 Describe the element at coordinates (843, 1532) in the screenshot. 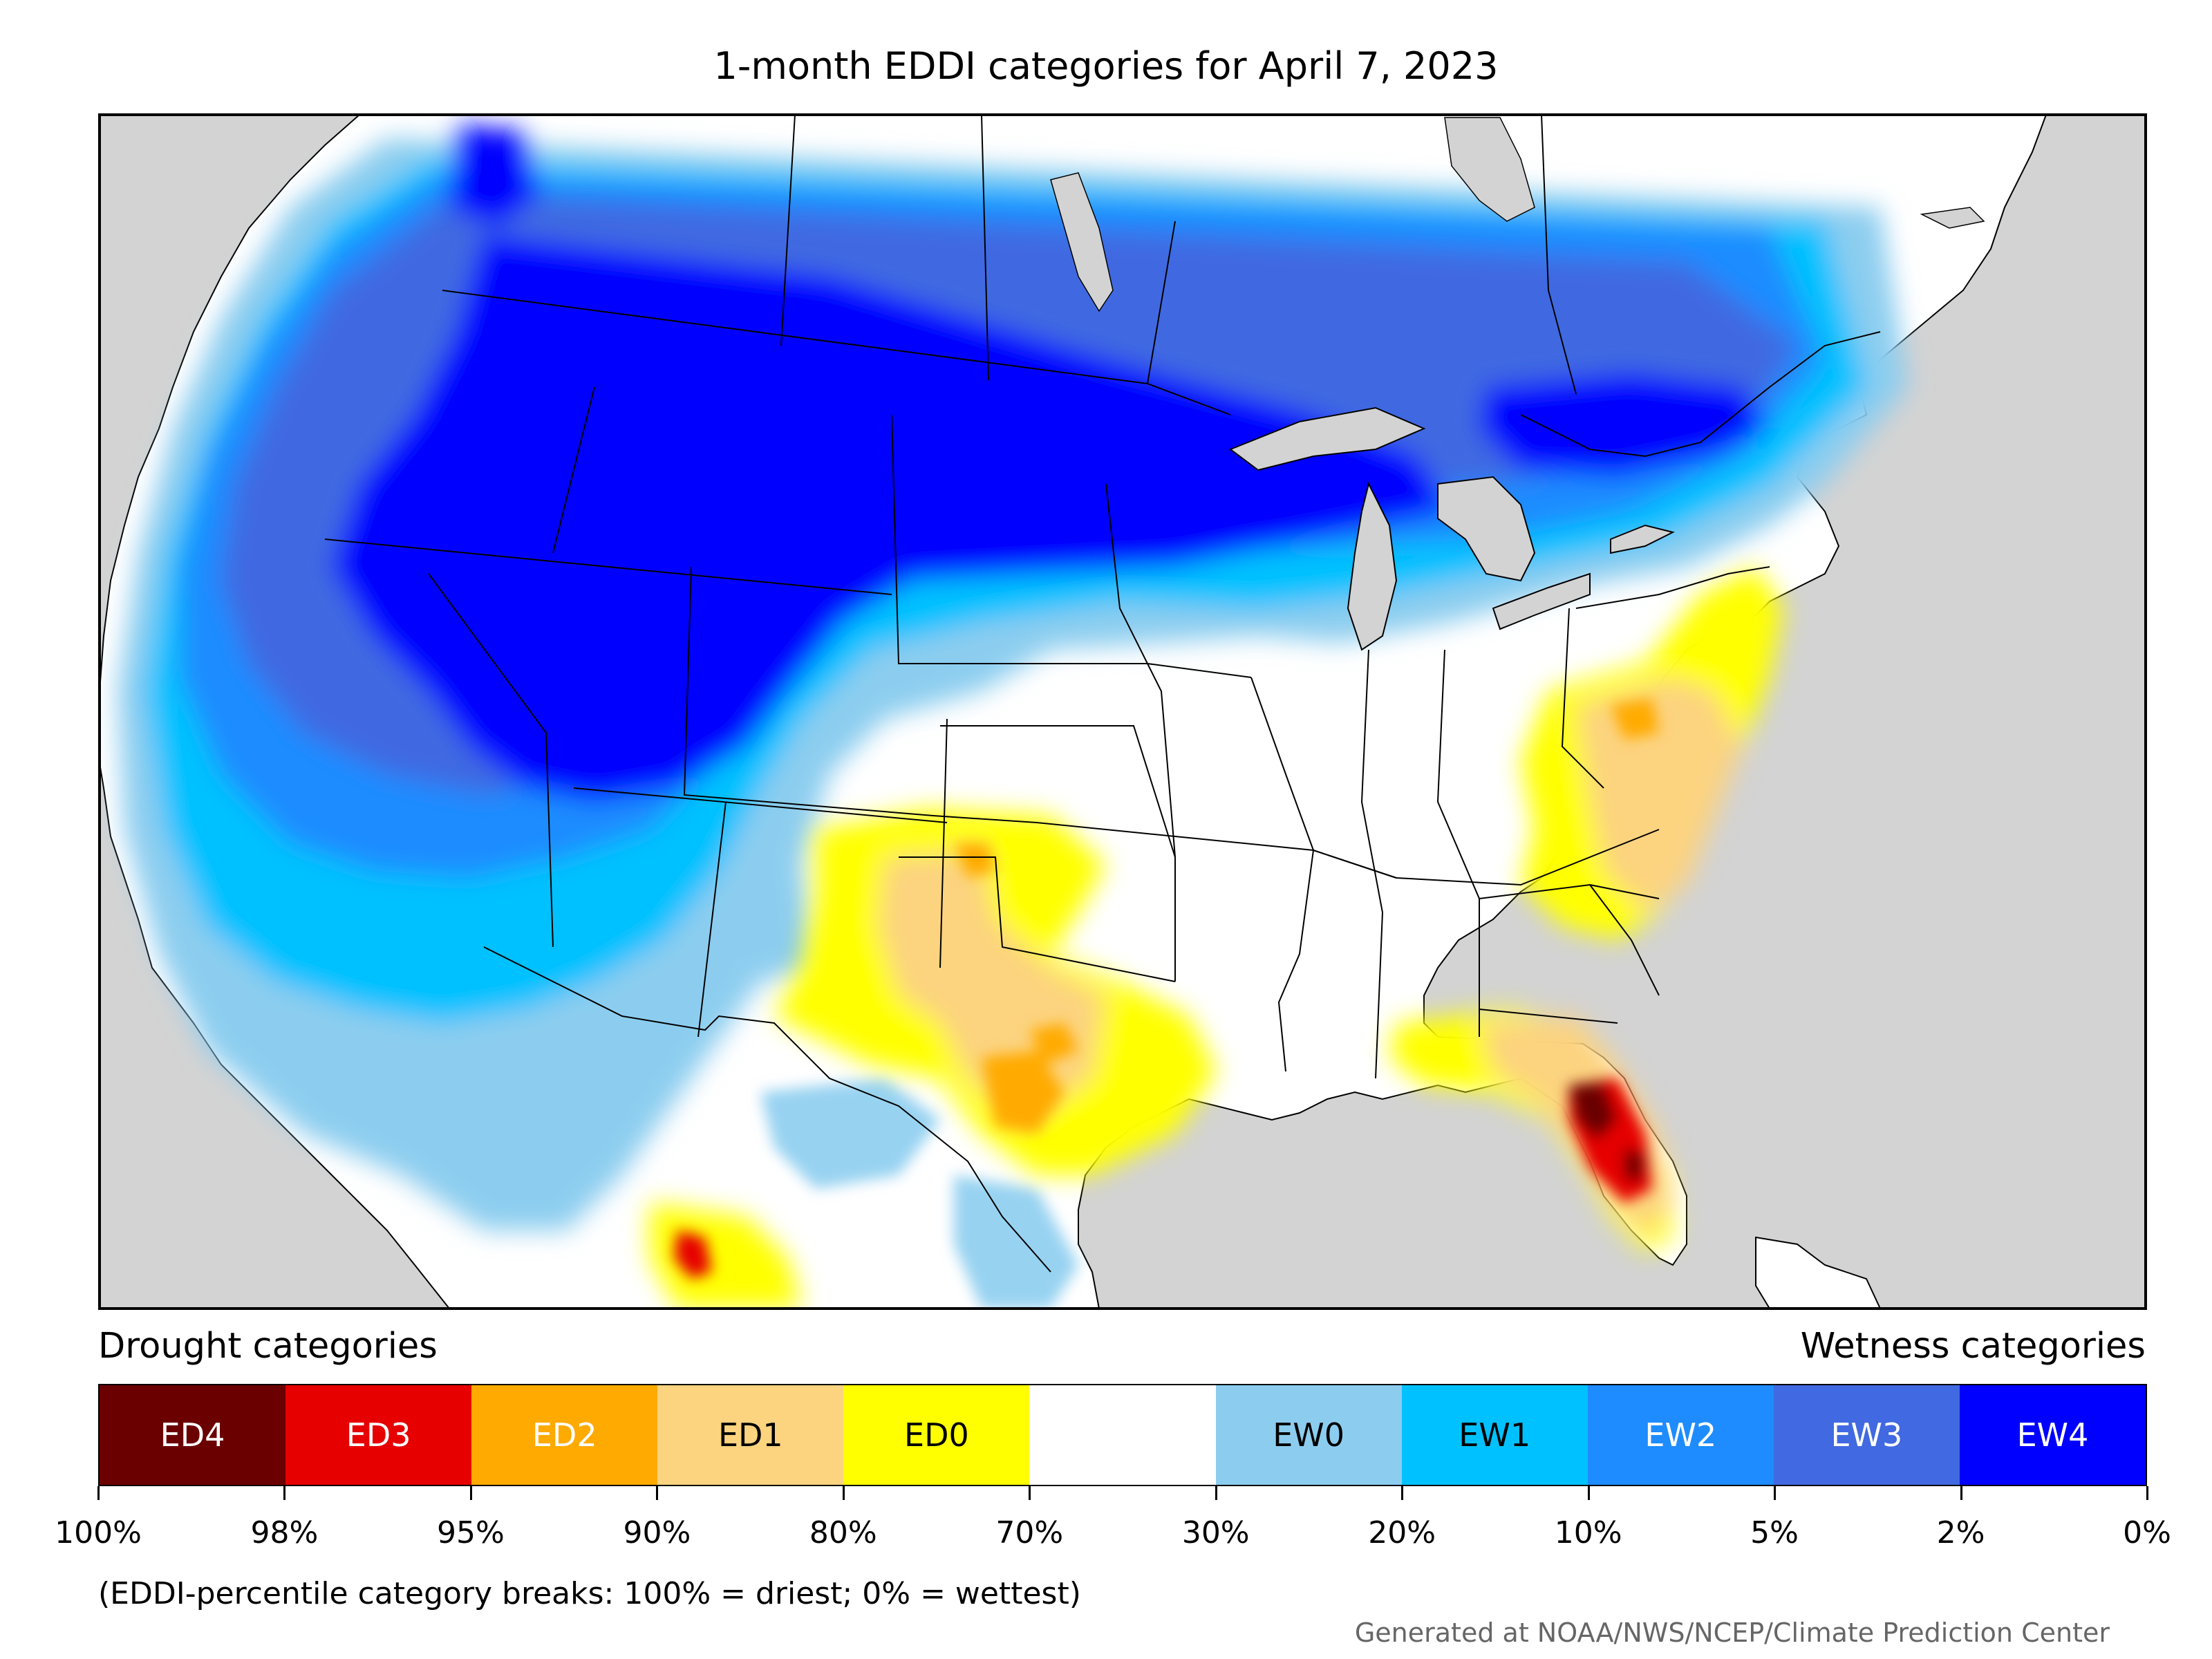

I see `colorbar-tick-label: 80%` at that location.